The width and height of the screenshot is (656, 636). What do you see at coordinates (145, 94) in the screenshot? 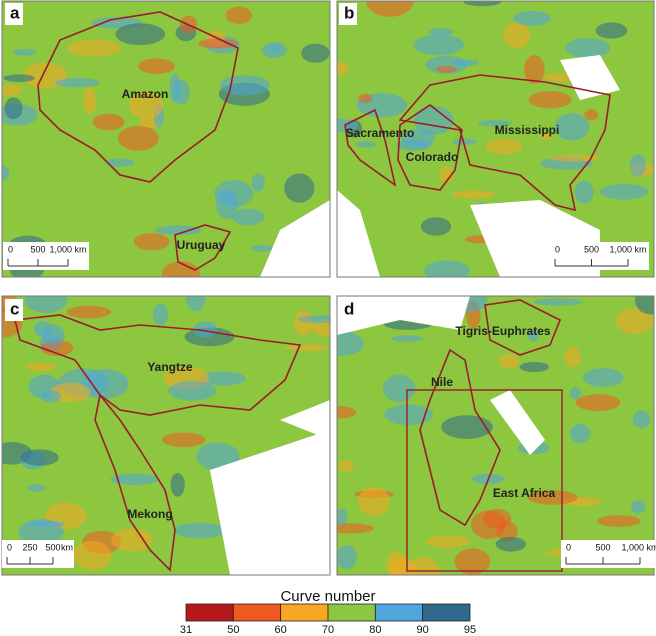
I see `basin-label: Amazon` at bounding box center [145, 94].